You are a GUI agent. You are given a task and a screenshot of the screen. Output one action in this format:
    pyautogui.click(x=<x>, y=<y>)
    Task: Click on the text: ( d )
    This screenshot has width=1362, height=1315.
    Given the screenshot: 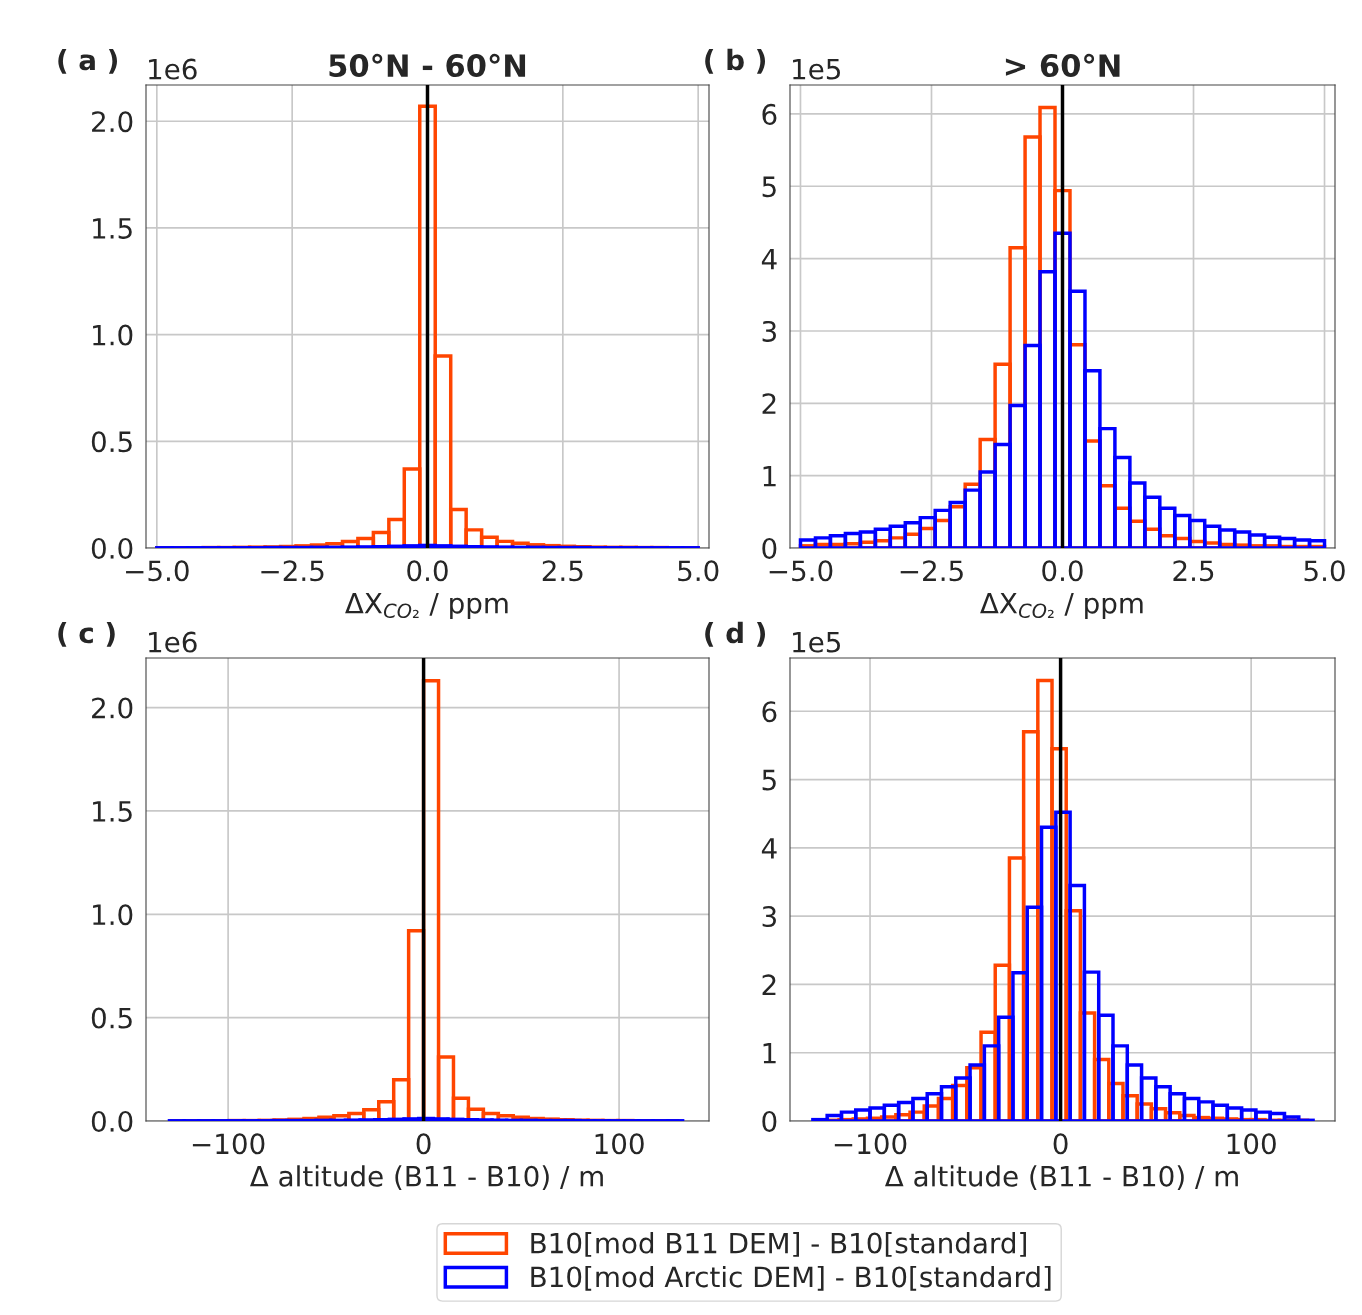 What is the action you would take?
    pyautogui.click(x=735, y=634)
    